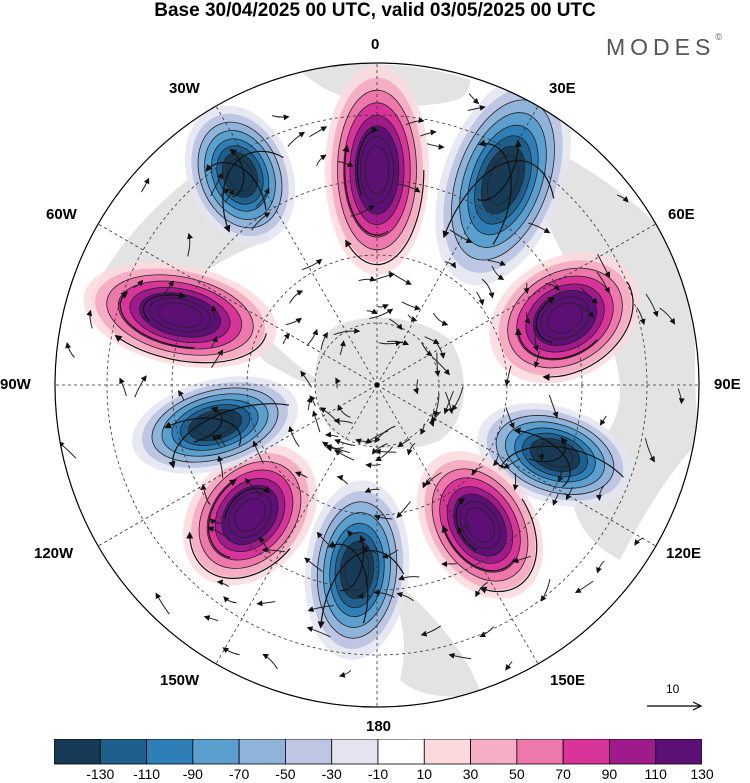  What do you see at coordinates (331, 774) in the screenshot?
I see `colorbar-tick-label: -30` at bounding box center [331, 774].